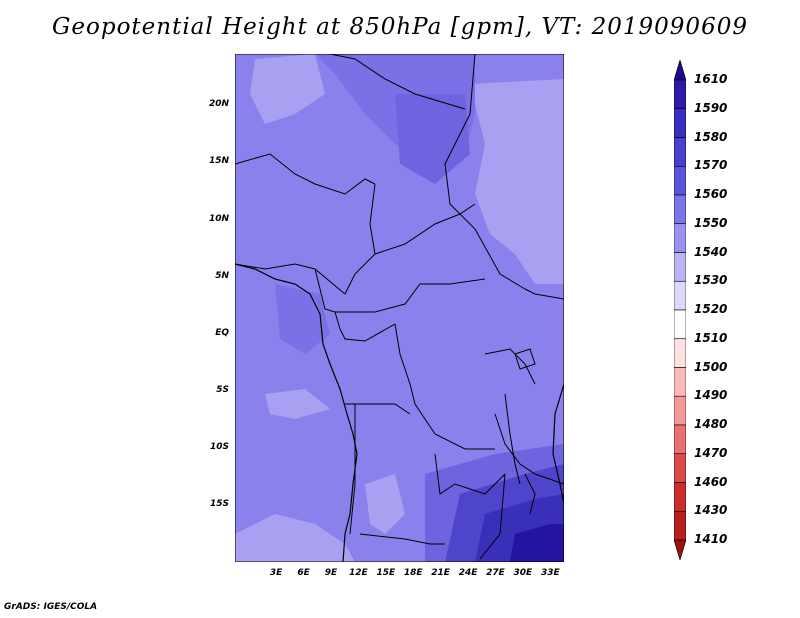 The image size is (800, 618). What do you see at coordinates (517, 181) in the screenshot?
I see `region-1540-ne` at bounding box center [517, 181].